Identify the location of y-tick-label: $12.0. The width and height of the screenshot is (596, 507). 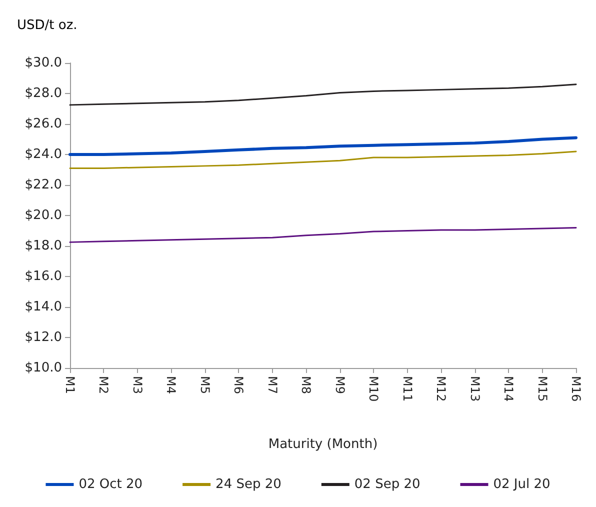
(43, 337).